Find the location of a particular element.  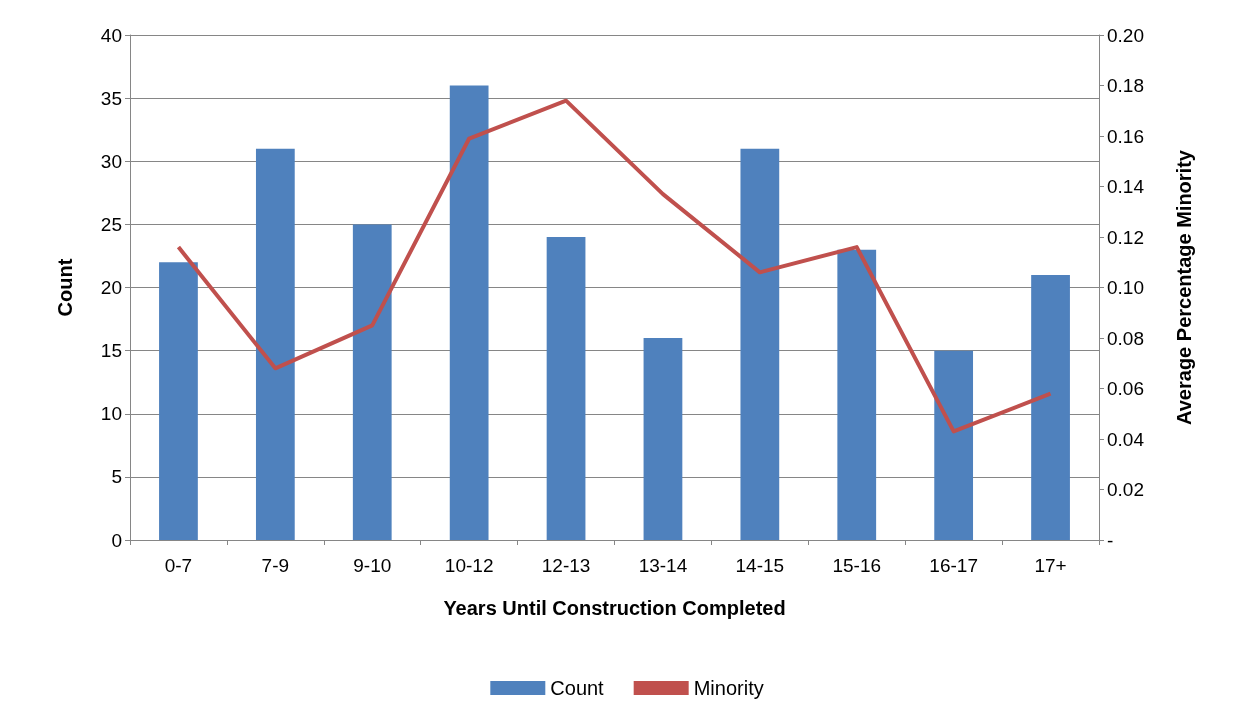

y2-tick-label: 0.20 is located at coordinates (1125, 35).